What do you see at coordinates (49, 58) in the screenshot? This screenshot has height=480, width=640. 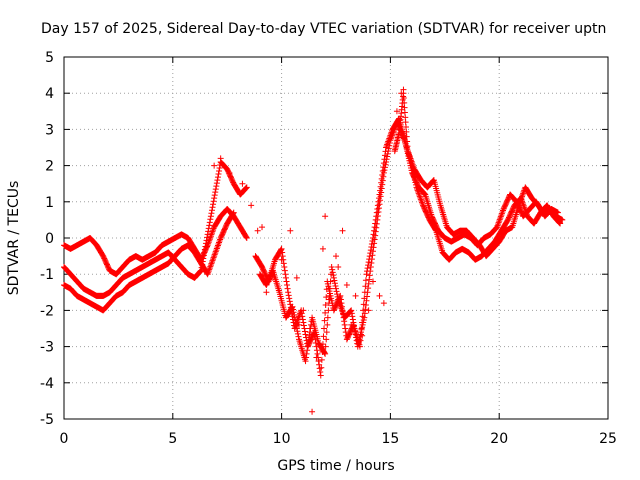 I see `y-tick-label: 5` at bounding box center [49, 58].